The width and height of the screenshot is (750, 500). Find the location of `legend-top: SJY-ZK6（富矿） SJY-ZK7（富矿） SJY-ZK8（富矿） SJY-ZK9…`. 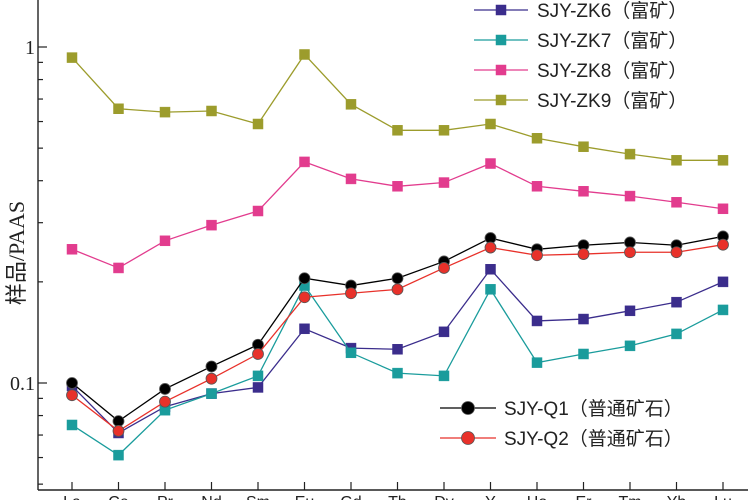

legend-top: SJY-ZK6（富矿） SJY-ZK7（富矿） SJY-ZK8（富矿） SJY-ZK9… is located at coordinates (580, 56).